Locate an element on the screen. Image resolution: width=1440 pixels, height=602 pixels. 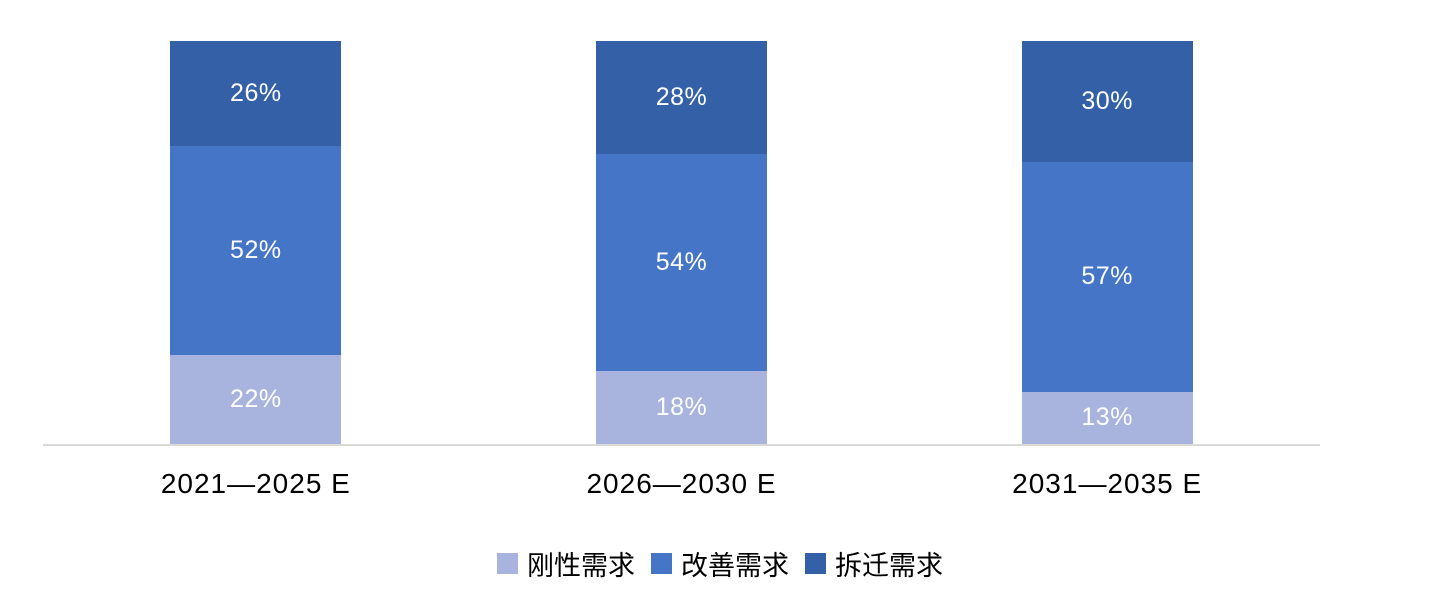
data-label: 18% is located at coordinates (681, 407).